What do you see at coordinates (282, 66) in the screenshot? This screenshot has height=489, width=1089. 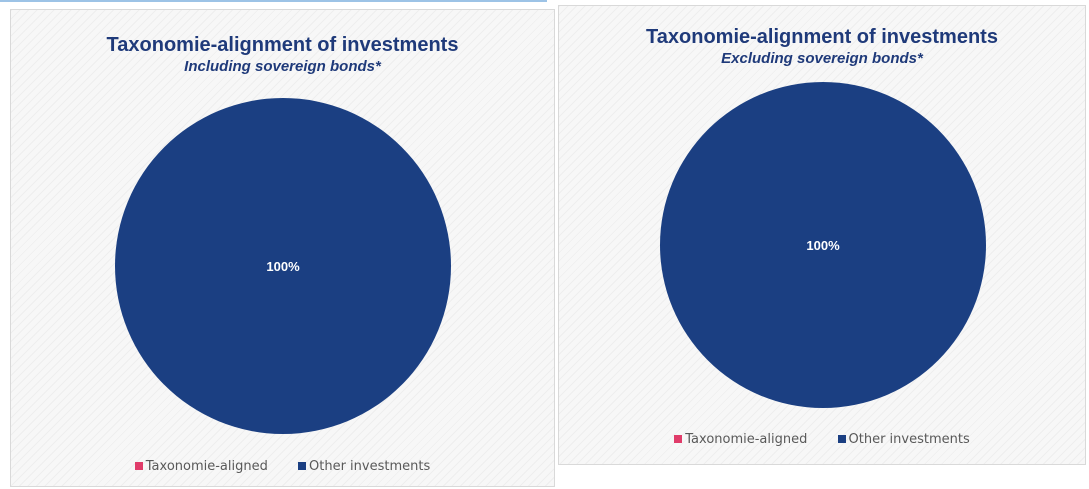 I see `chart-subtitle: Including sovereign bonds*` at bounding box center [282, 66].